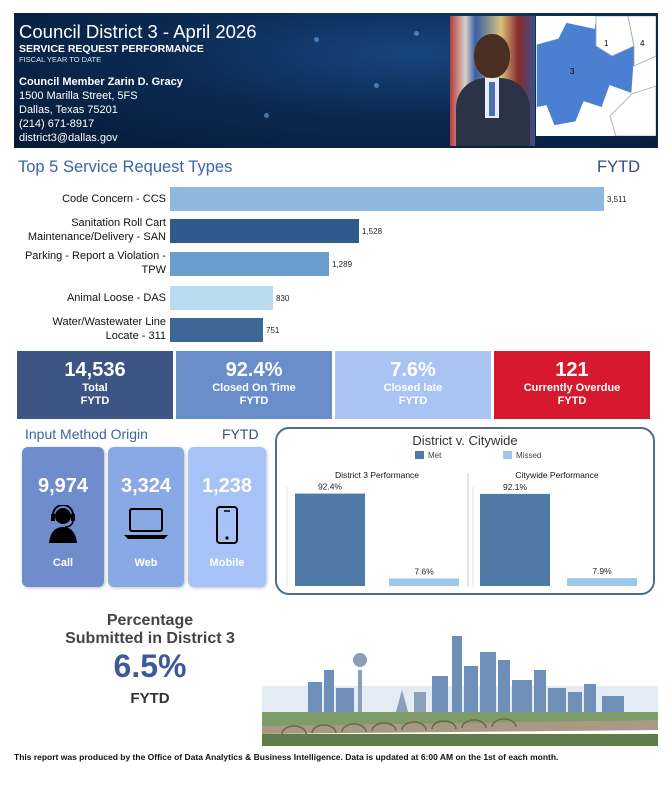  I want to click on mobile-count: 1,238, so click(227, 486).